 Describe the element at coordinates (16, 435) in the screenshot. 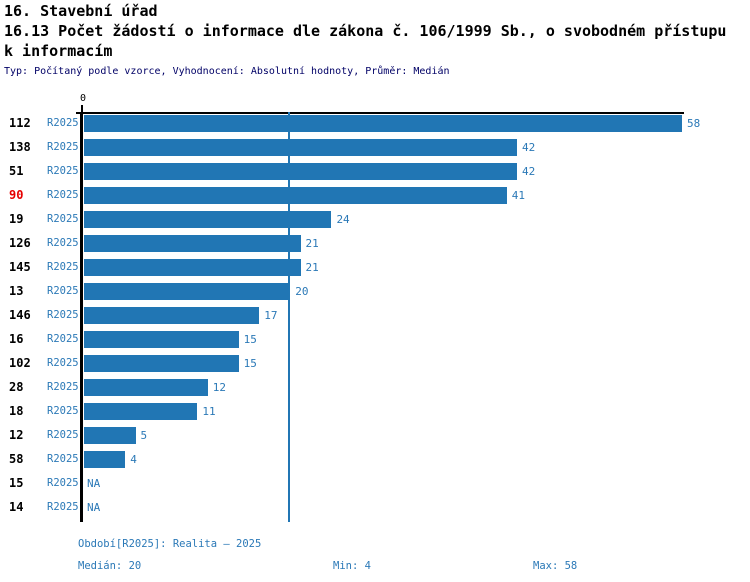

I see `row-id-label: 12` at that location.